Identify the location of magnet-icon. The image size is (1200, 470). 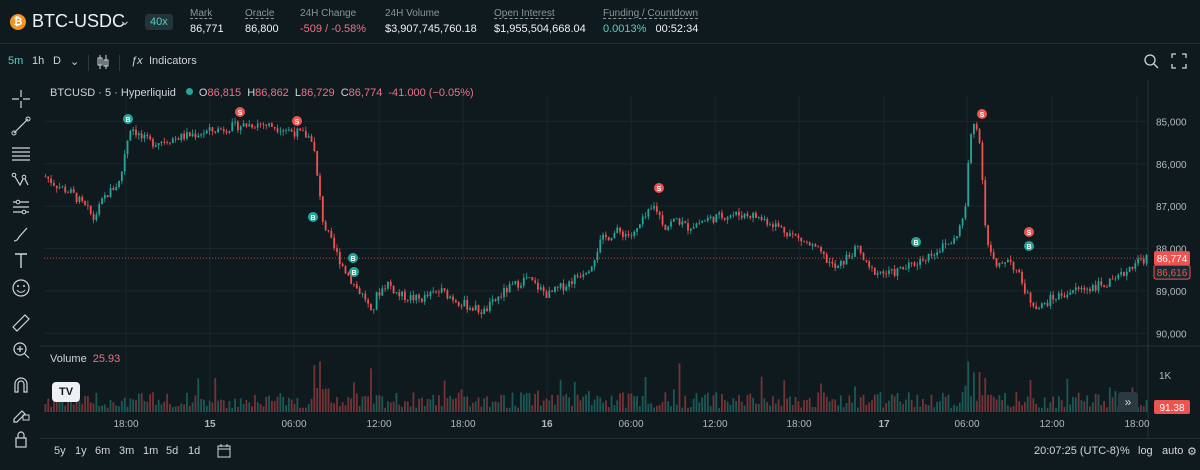
(21, 385).